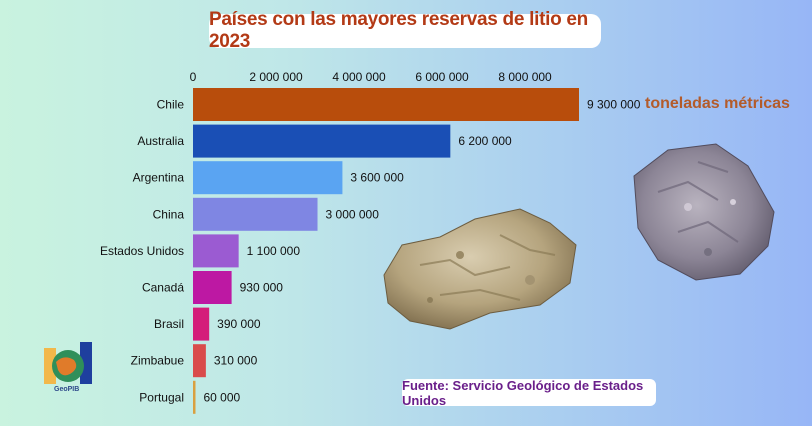 This screenshot has width=812, height=426. What do you see at coordinates (442, 77) in the screenshot?
I see `x-tick-label: 6 000 000` at bounding box center [442, 77].